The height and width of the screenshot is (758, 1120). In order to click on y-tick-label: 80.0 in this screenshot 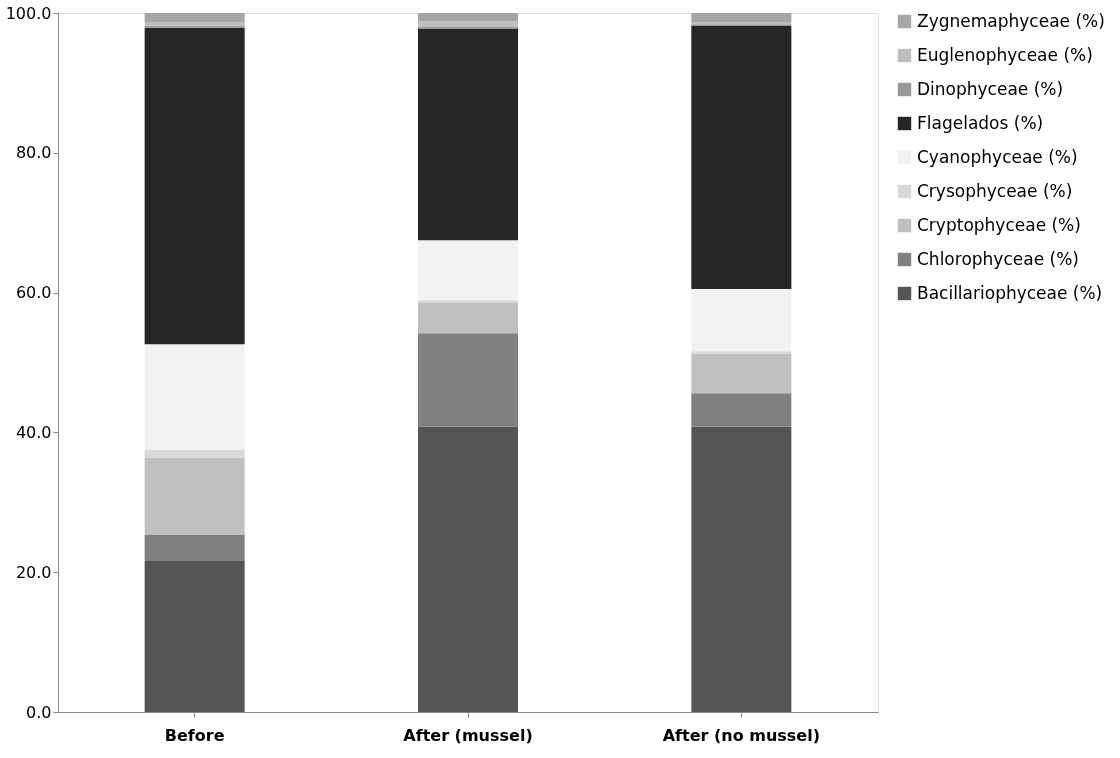, I will do `click(33, 153)`.